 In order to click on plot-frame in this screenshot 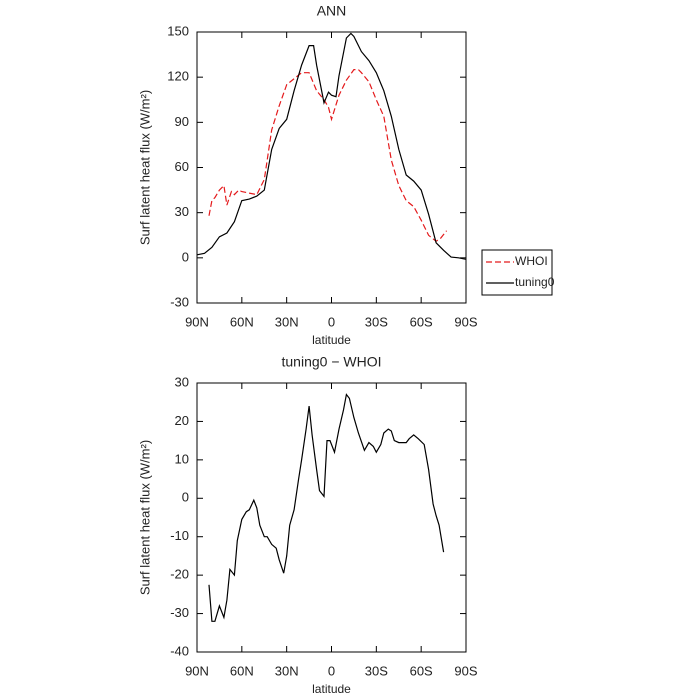, I will do `click(331, 517)`.